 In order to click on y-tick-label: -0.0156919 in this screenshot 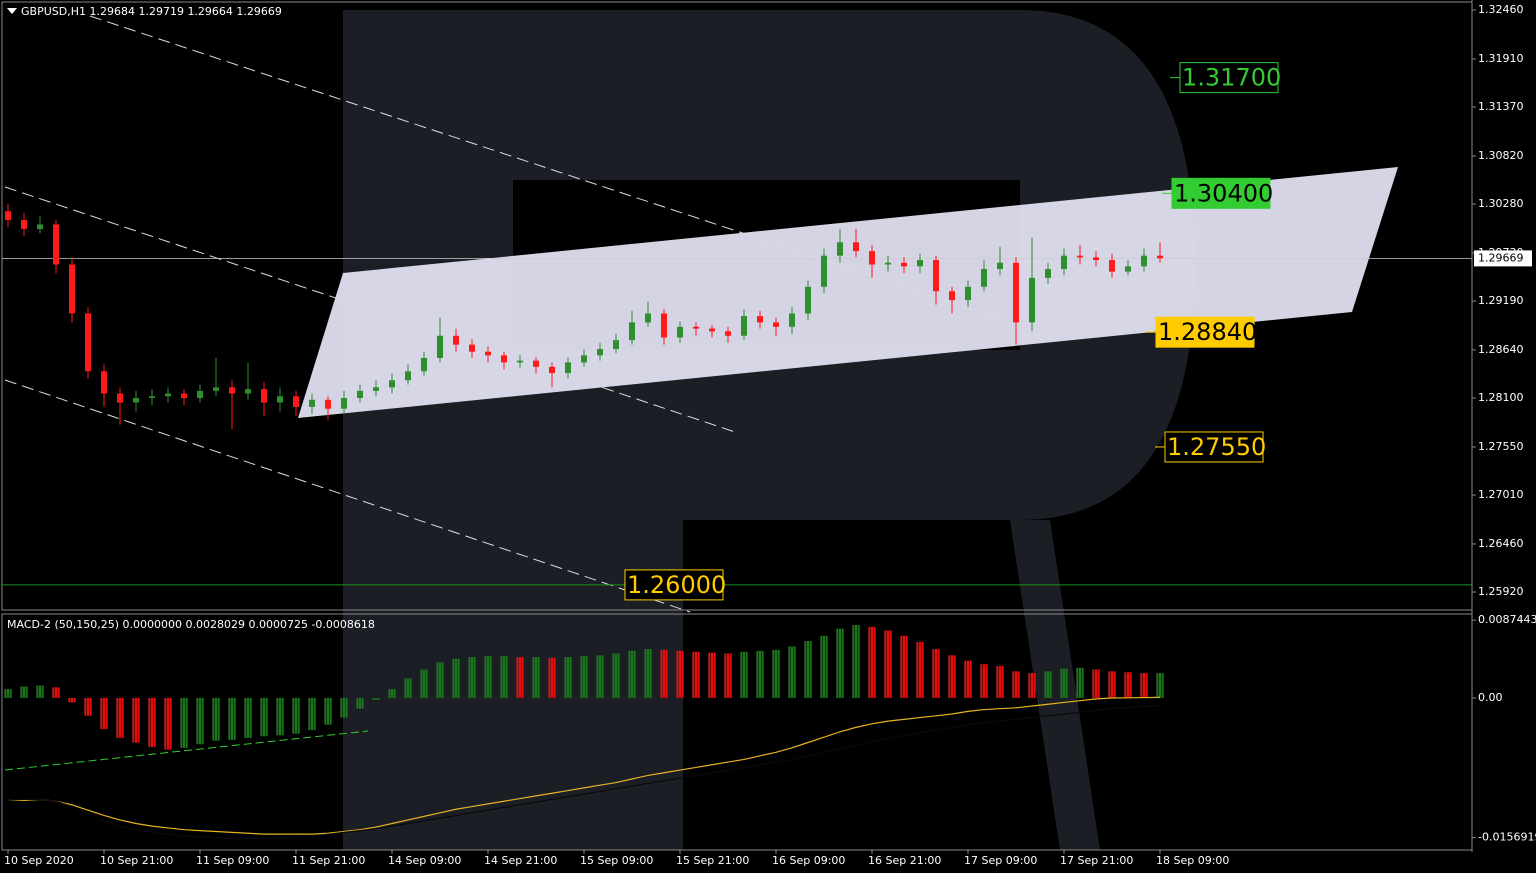, I will do `click(1507, 837)`.